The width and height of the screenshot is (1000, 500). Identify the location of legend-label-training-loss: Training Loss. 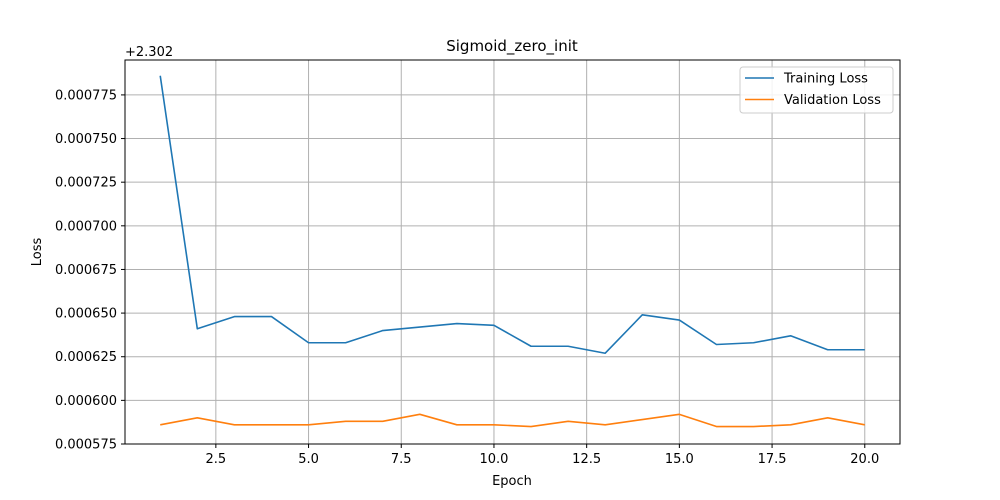
(825, 79).